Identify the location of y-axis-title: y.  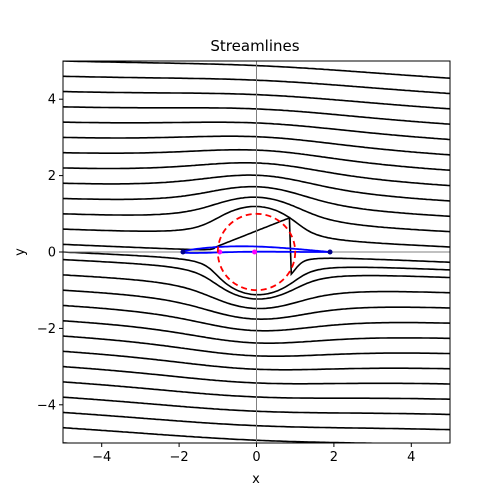
(20, 252).